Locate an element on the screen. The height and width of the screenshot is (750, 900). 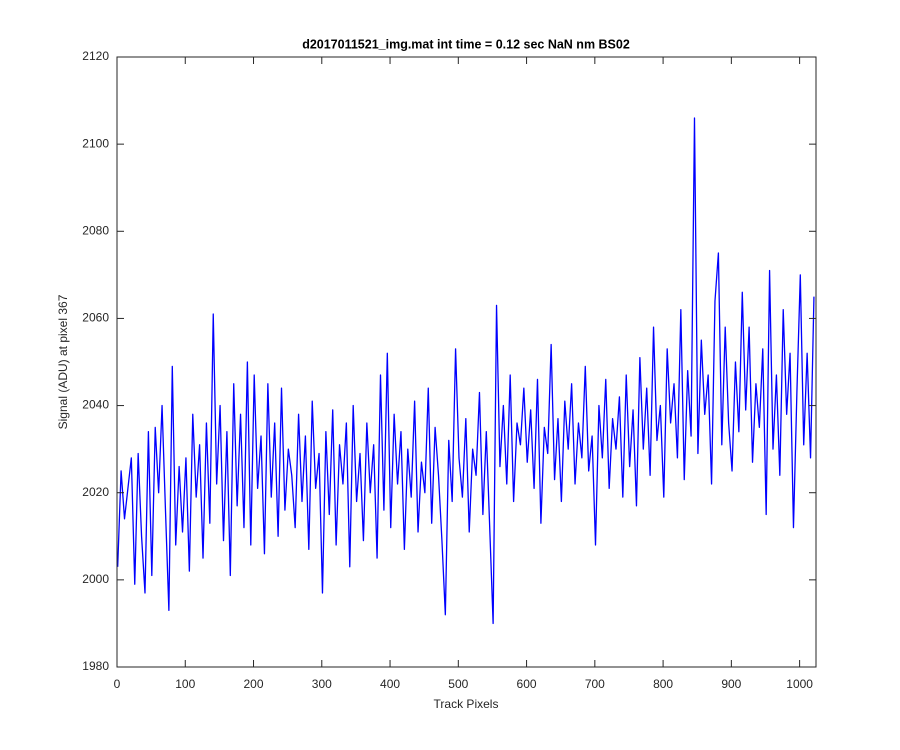
y-tick-label: 2120 is located at coordinates (95, 56).